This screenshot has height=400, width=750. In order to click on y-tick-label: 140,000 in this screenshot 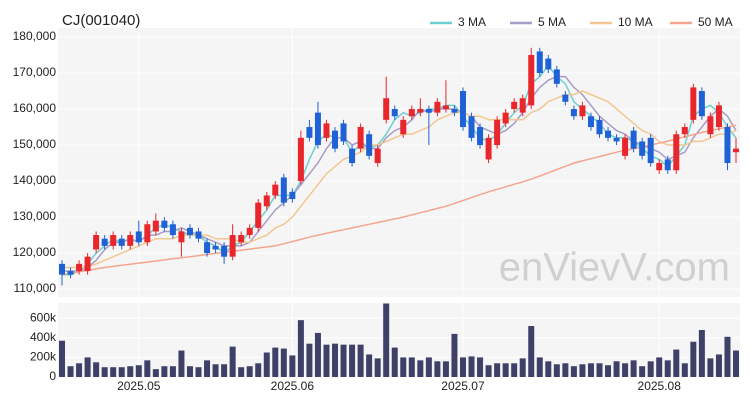, I will do `click(35, 180)`.